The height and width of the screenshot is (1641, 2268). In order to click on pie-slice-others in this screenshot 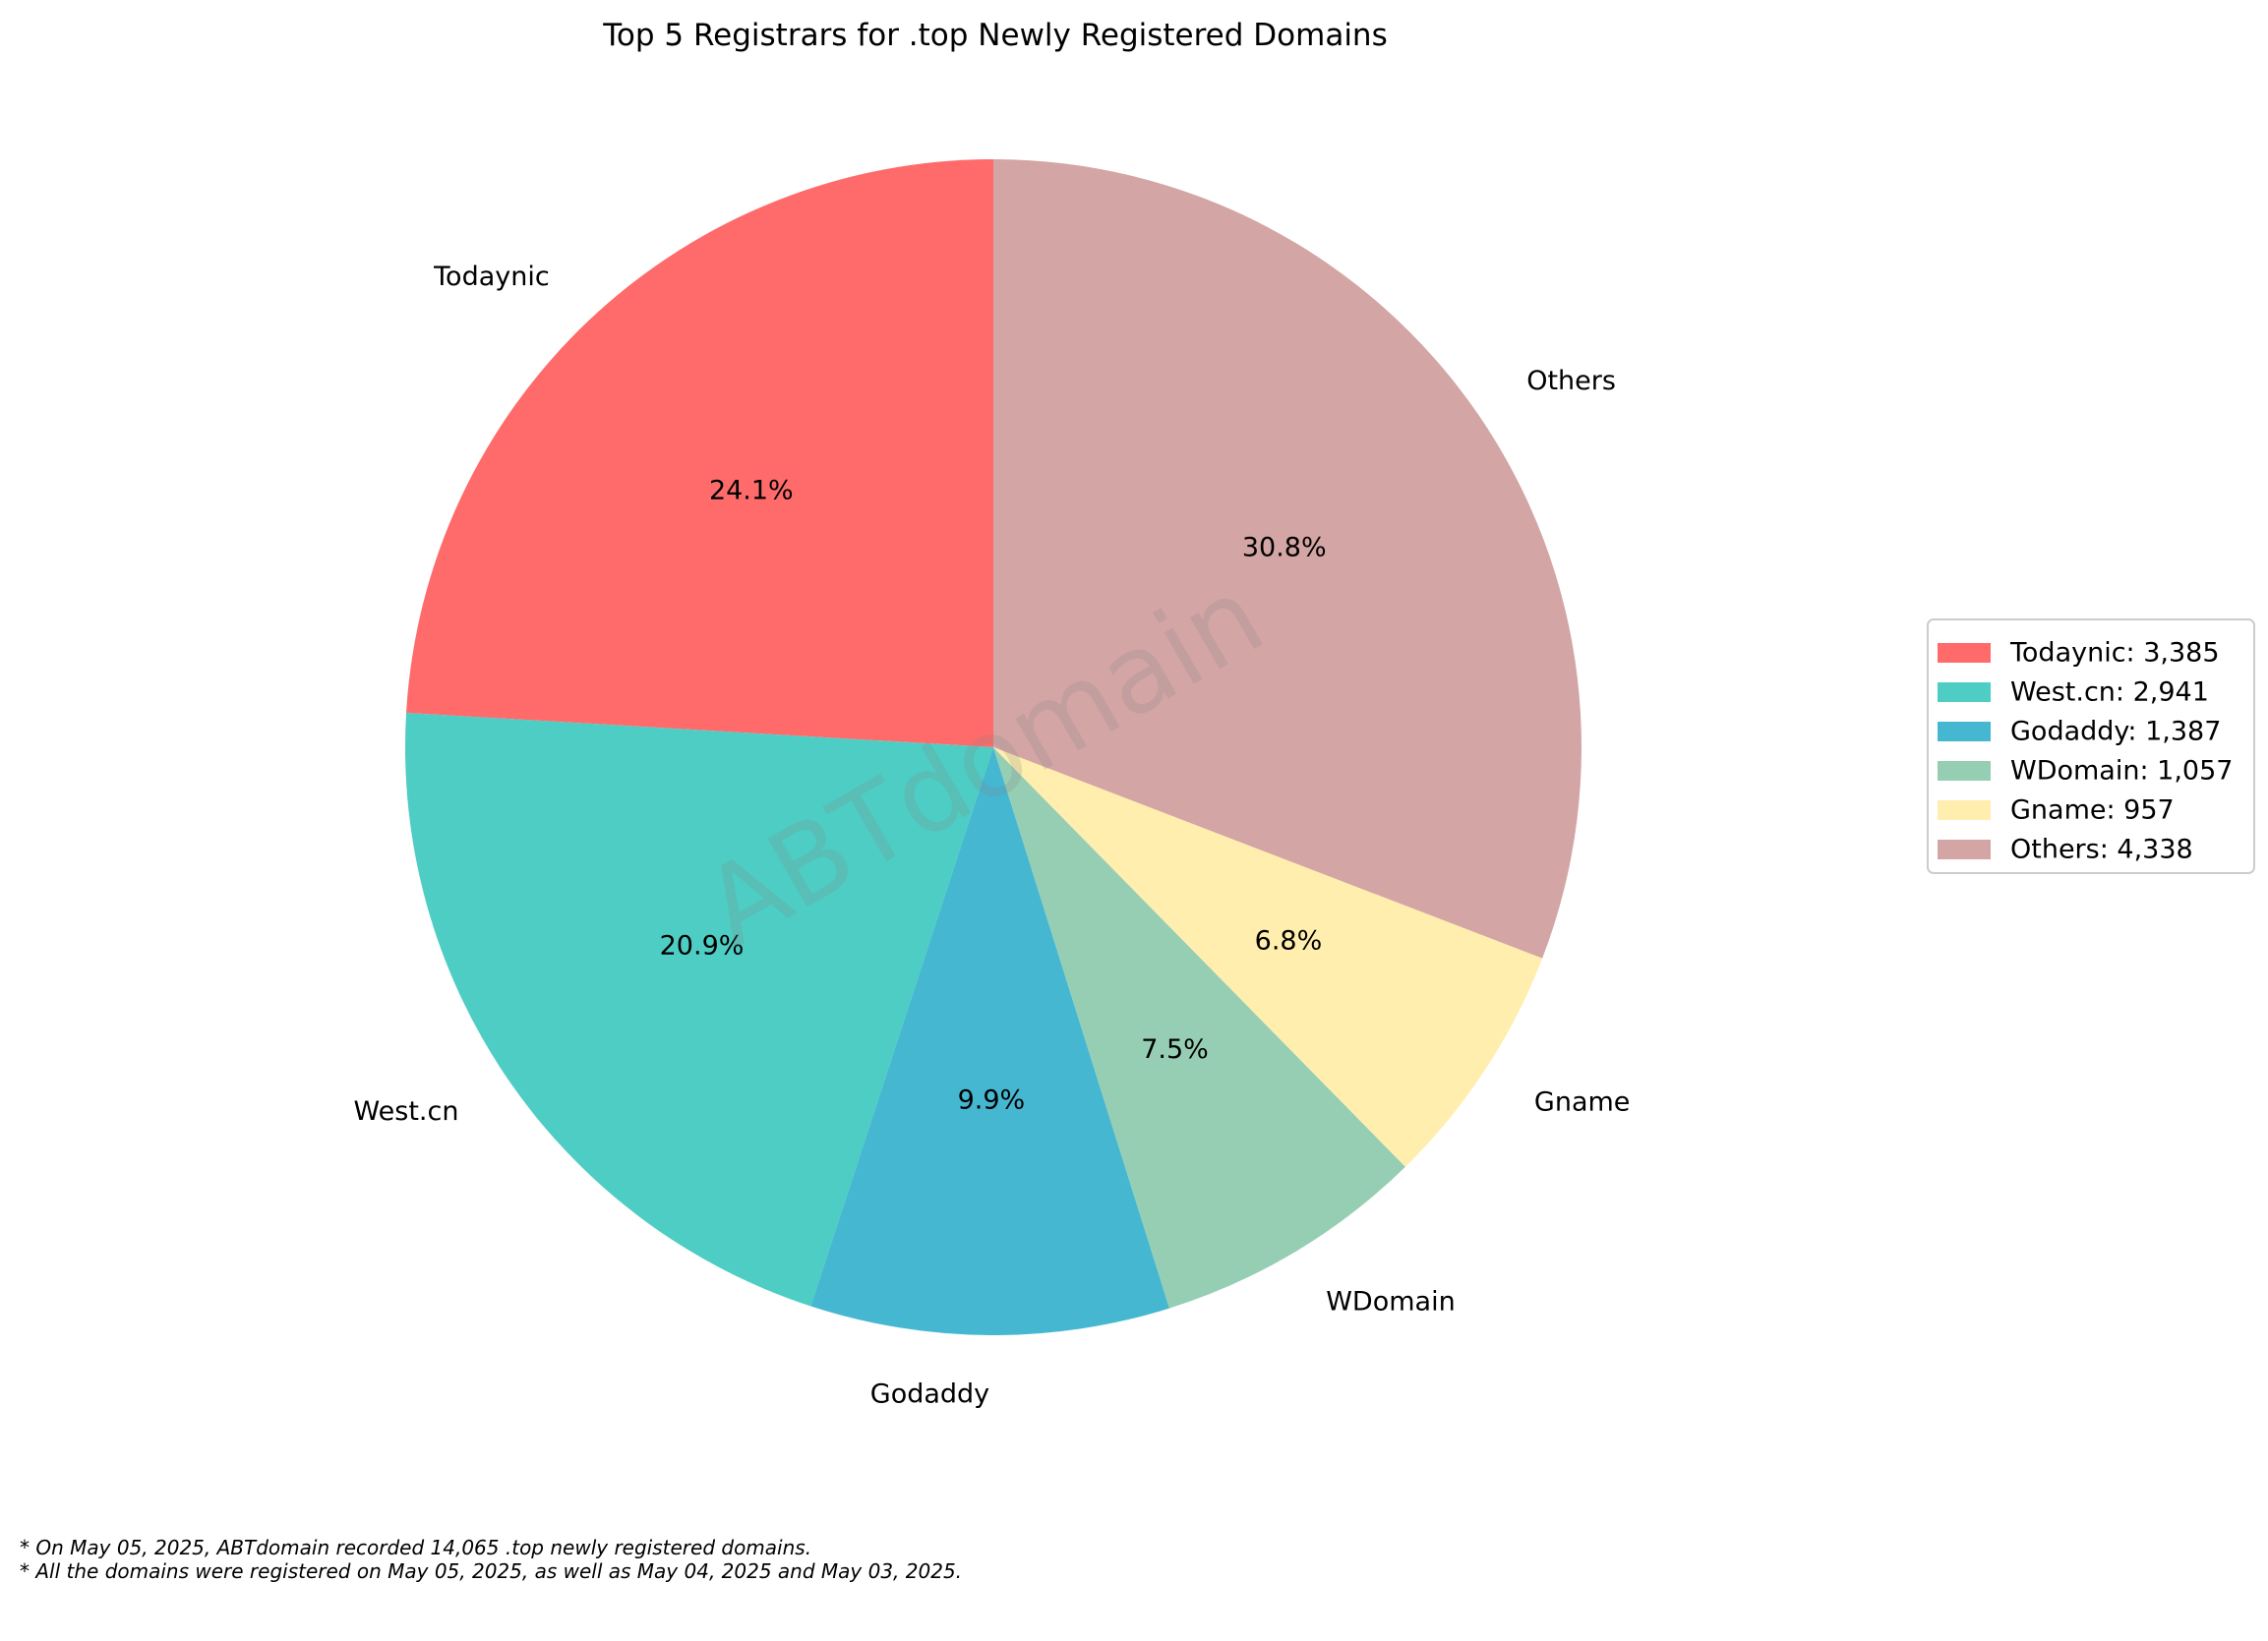, I will do `click(1287, 559)`.